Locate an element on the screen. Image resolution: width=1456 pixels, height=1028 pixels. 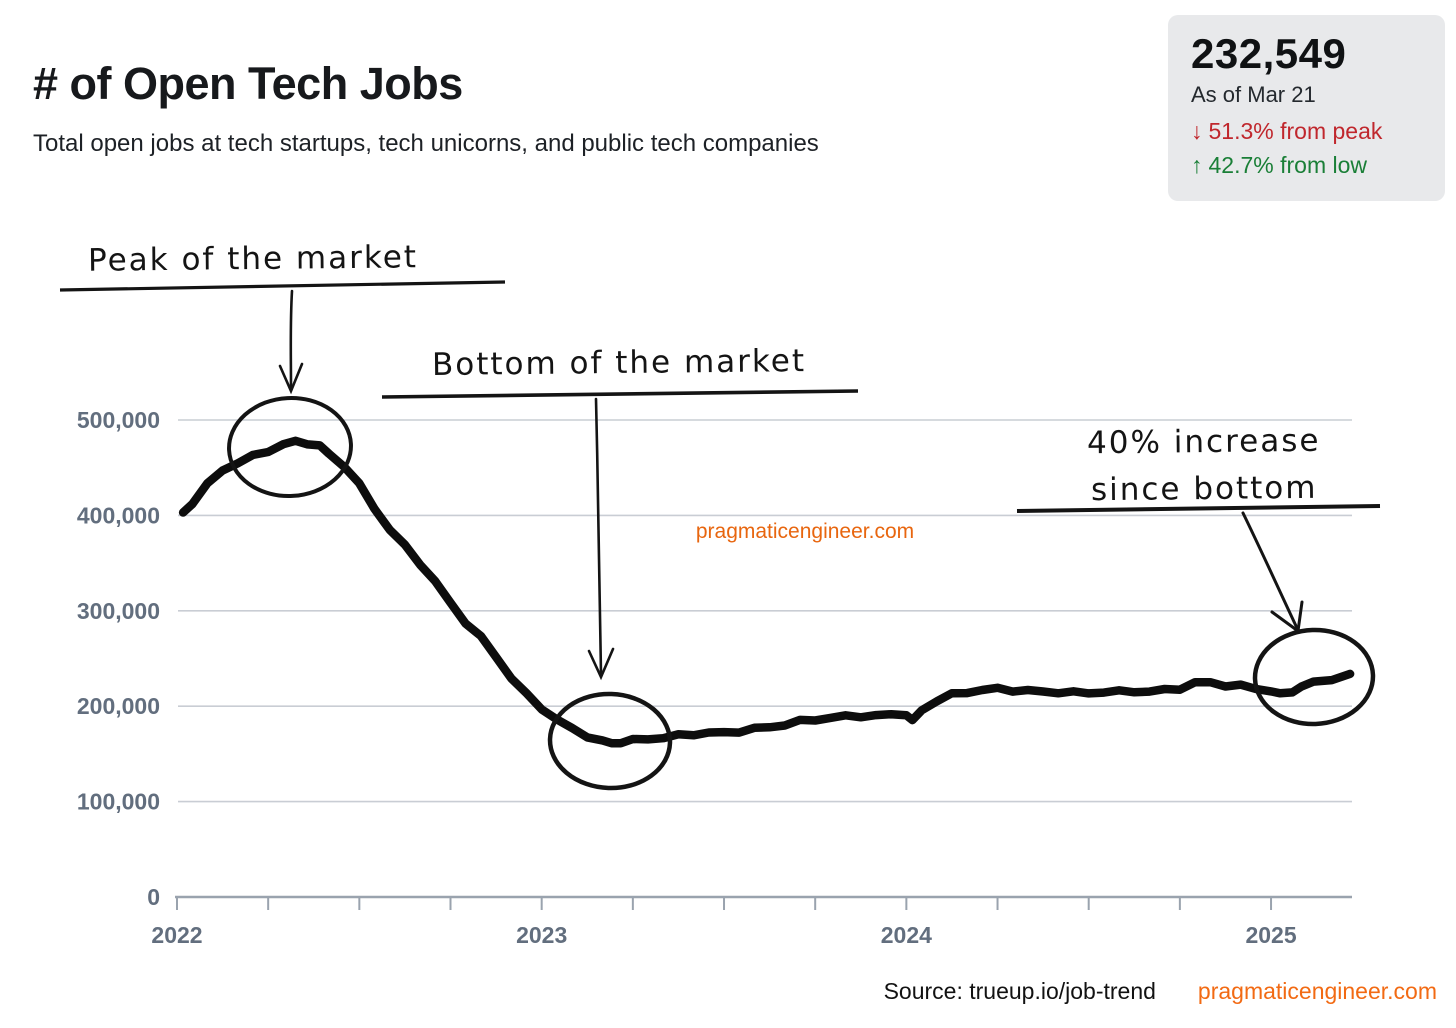
page-title: # of Open Tech Jobs is located at coordinates (248, 83).